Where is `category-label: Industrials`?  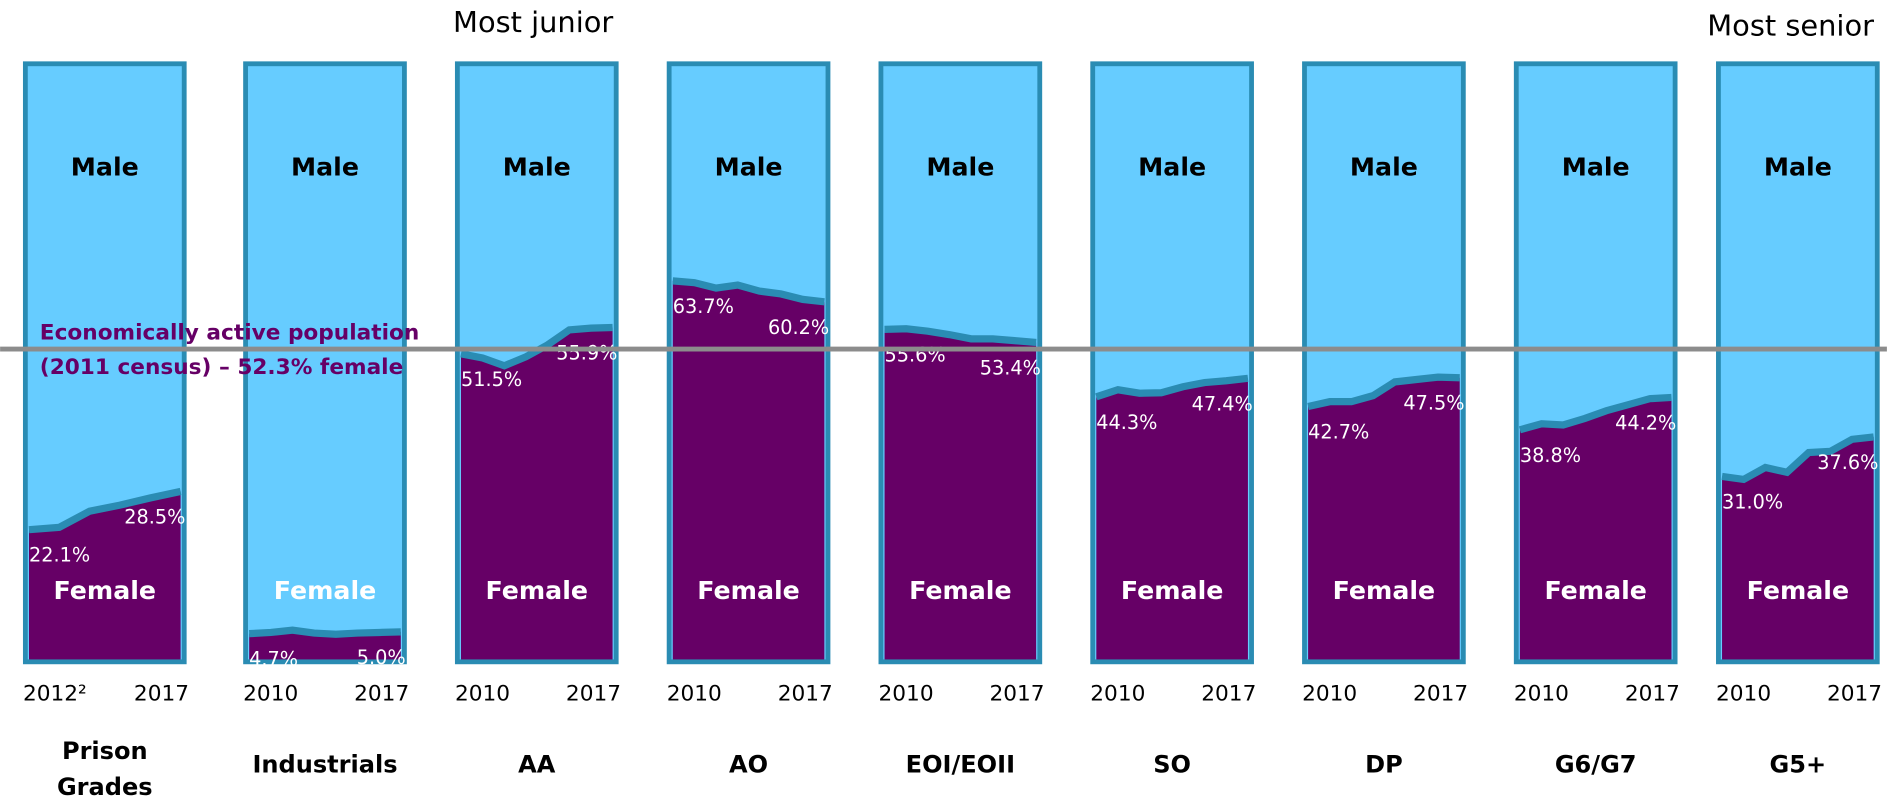
category-label: Industrials is located at coordinates (324, 764).